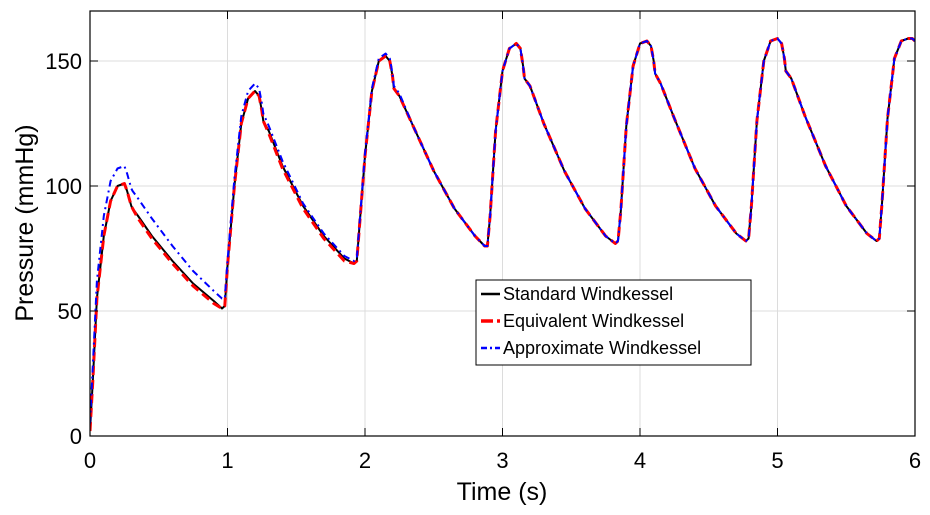 The height and width of the screenshot is (515, 930). Describe the element at coordinates (640, 460) in the screenshot. I see `x-tick-label: 4` at that location.